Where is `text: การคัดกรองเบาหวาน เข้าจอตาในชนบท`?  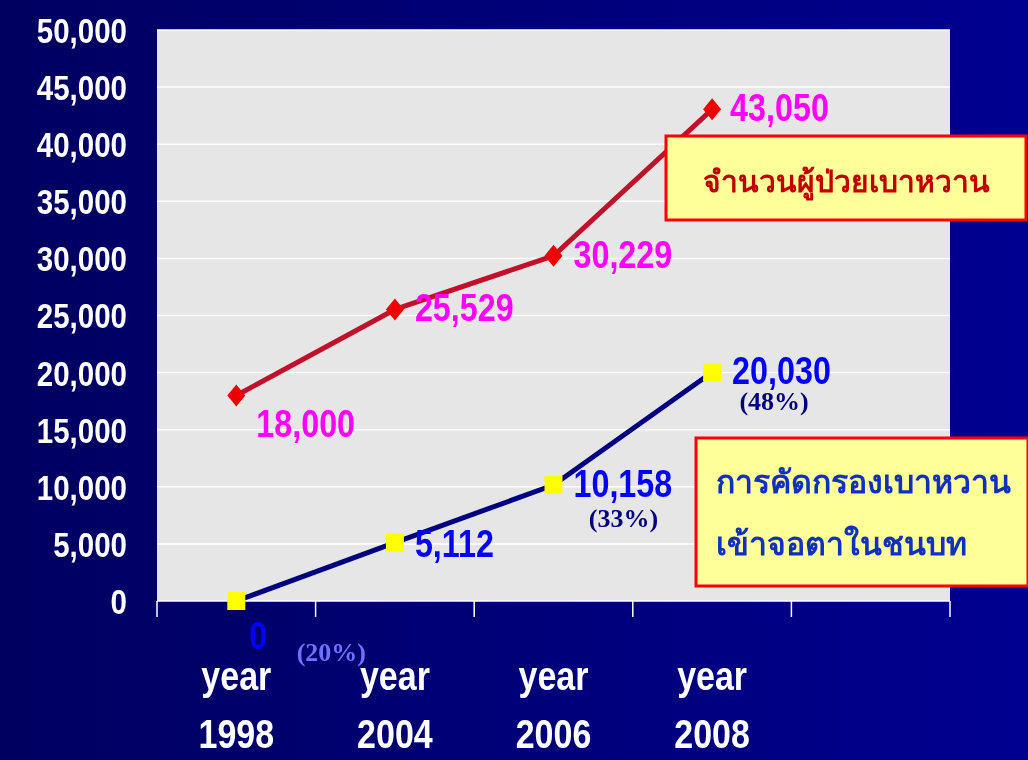 text: การคัดกรองเบาหวาน เข้าจอตาในชนบท is located at coordinates (863, 513).